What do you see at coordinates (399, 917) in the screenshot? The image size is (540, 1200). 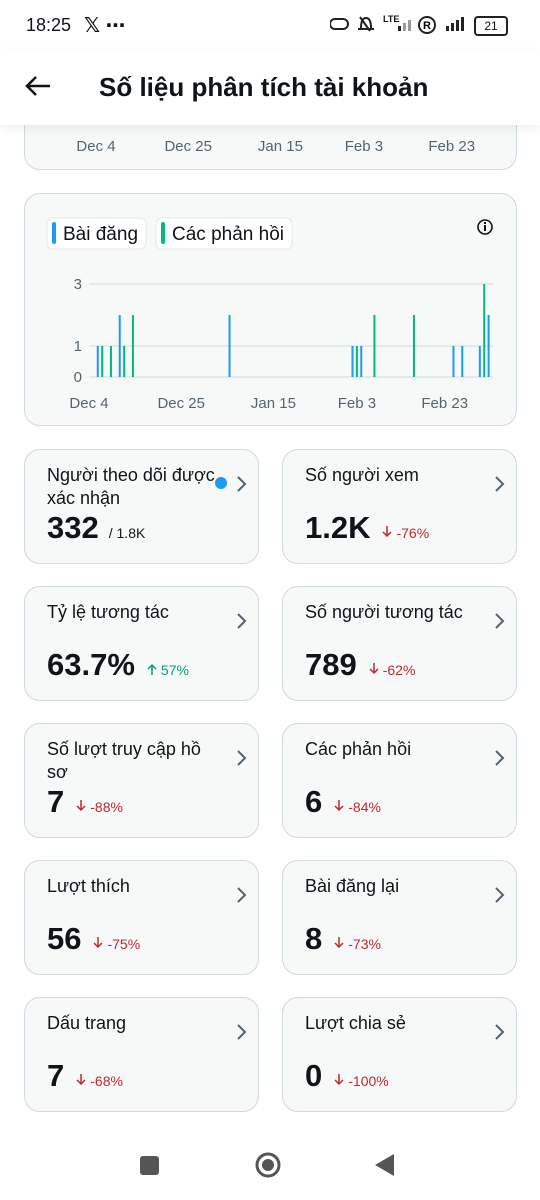 I see `metric-card: Bài đăng lại 8 -73%` at bounding box center [399, 917].